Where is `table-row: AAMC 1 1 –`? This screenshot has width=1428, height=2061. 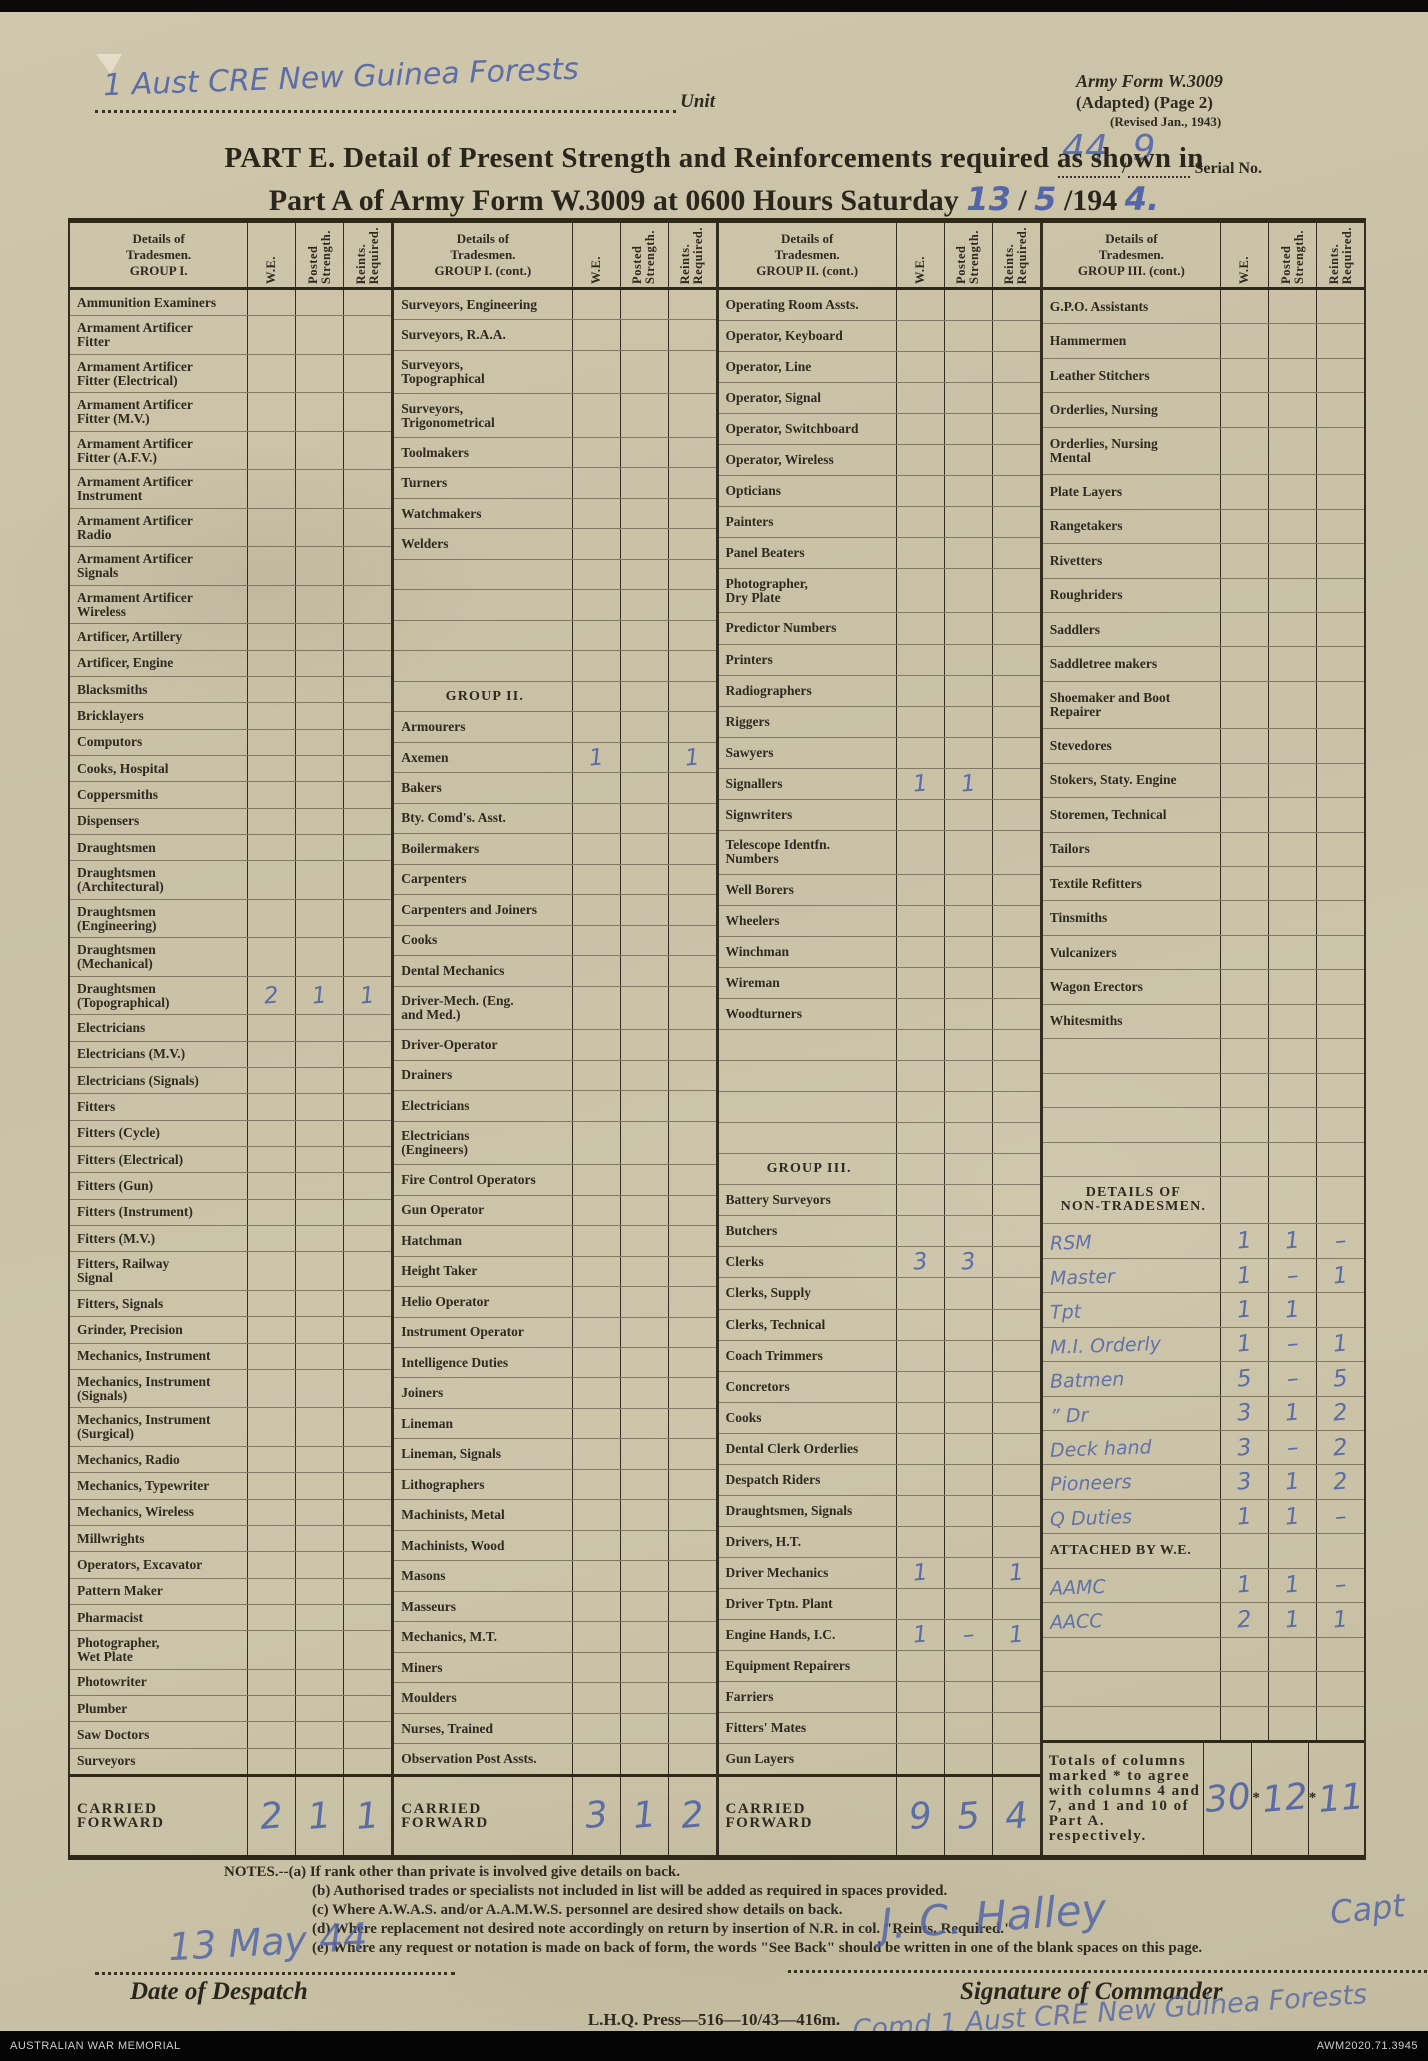 table-row: AAMC 1 1 – is located at coordinates (1203, 1585).